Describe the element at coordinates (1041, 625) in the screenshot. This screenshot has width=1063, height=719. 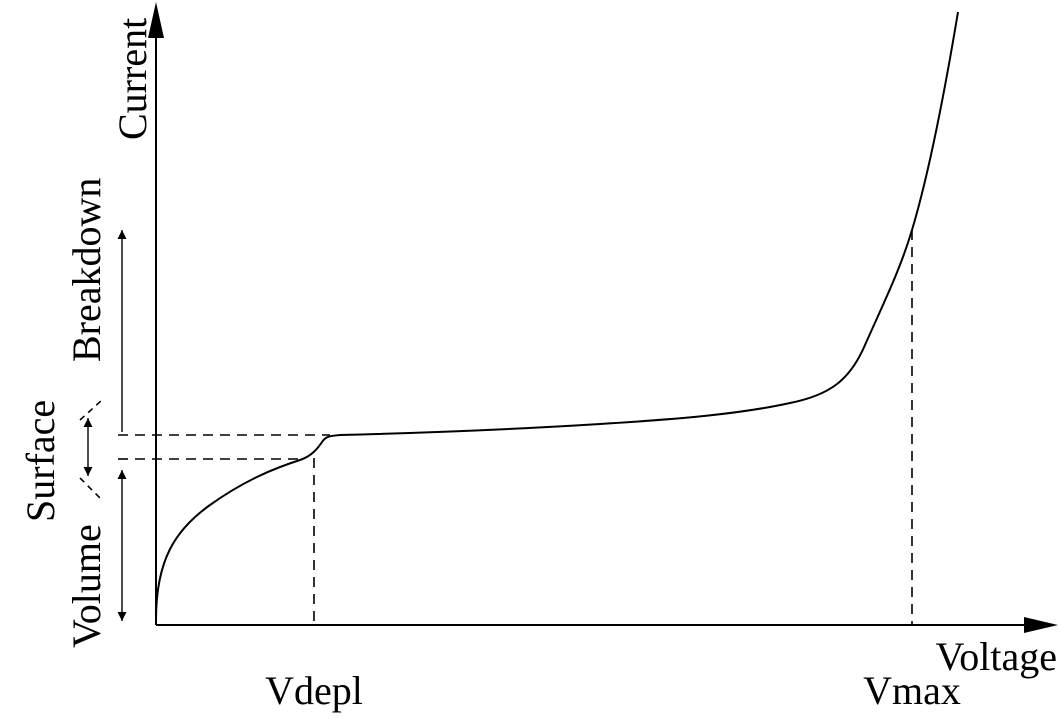
I see `x-axis-arrowhead` at that location.